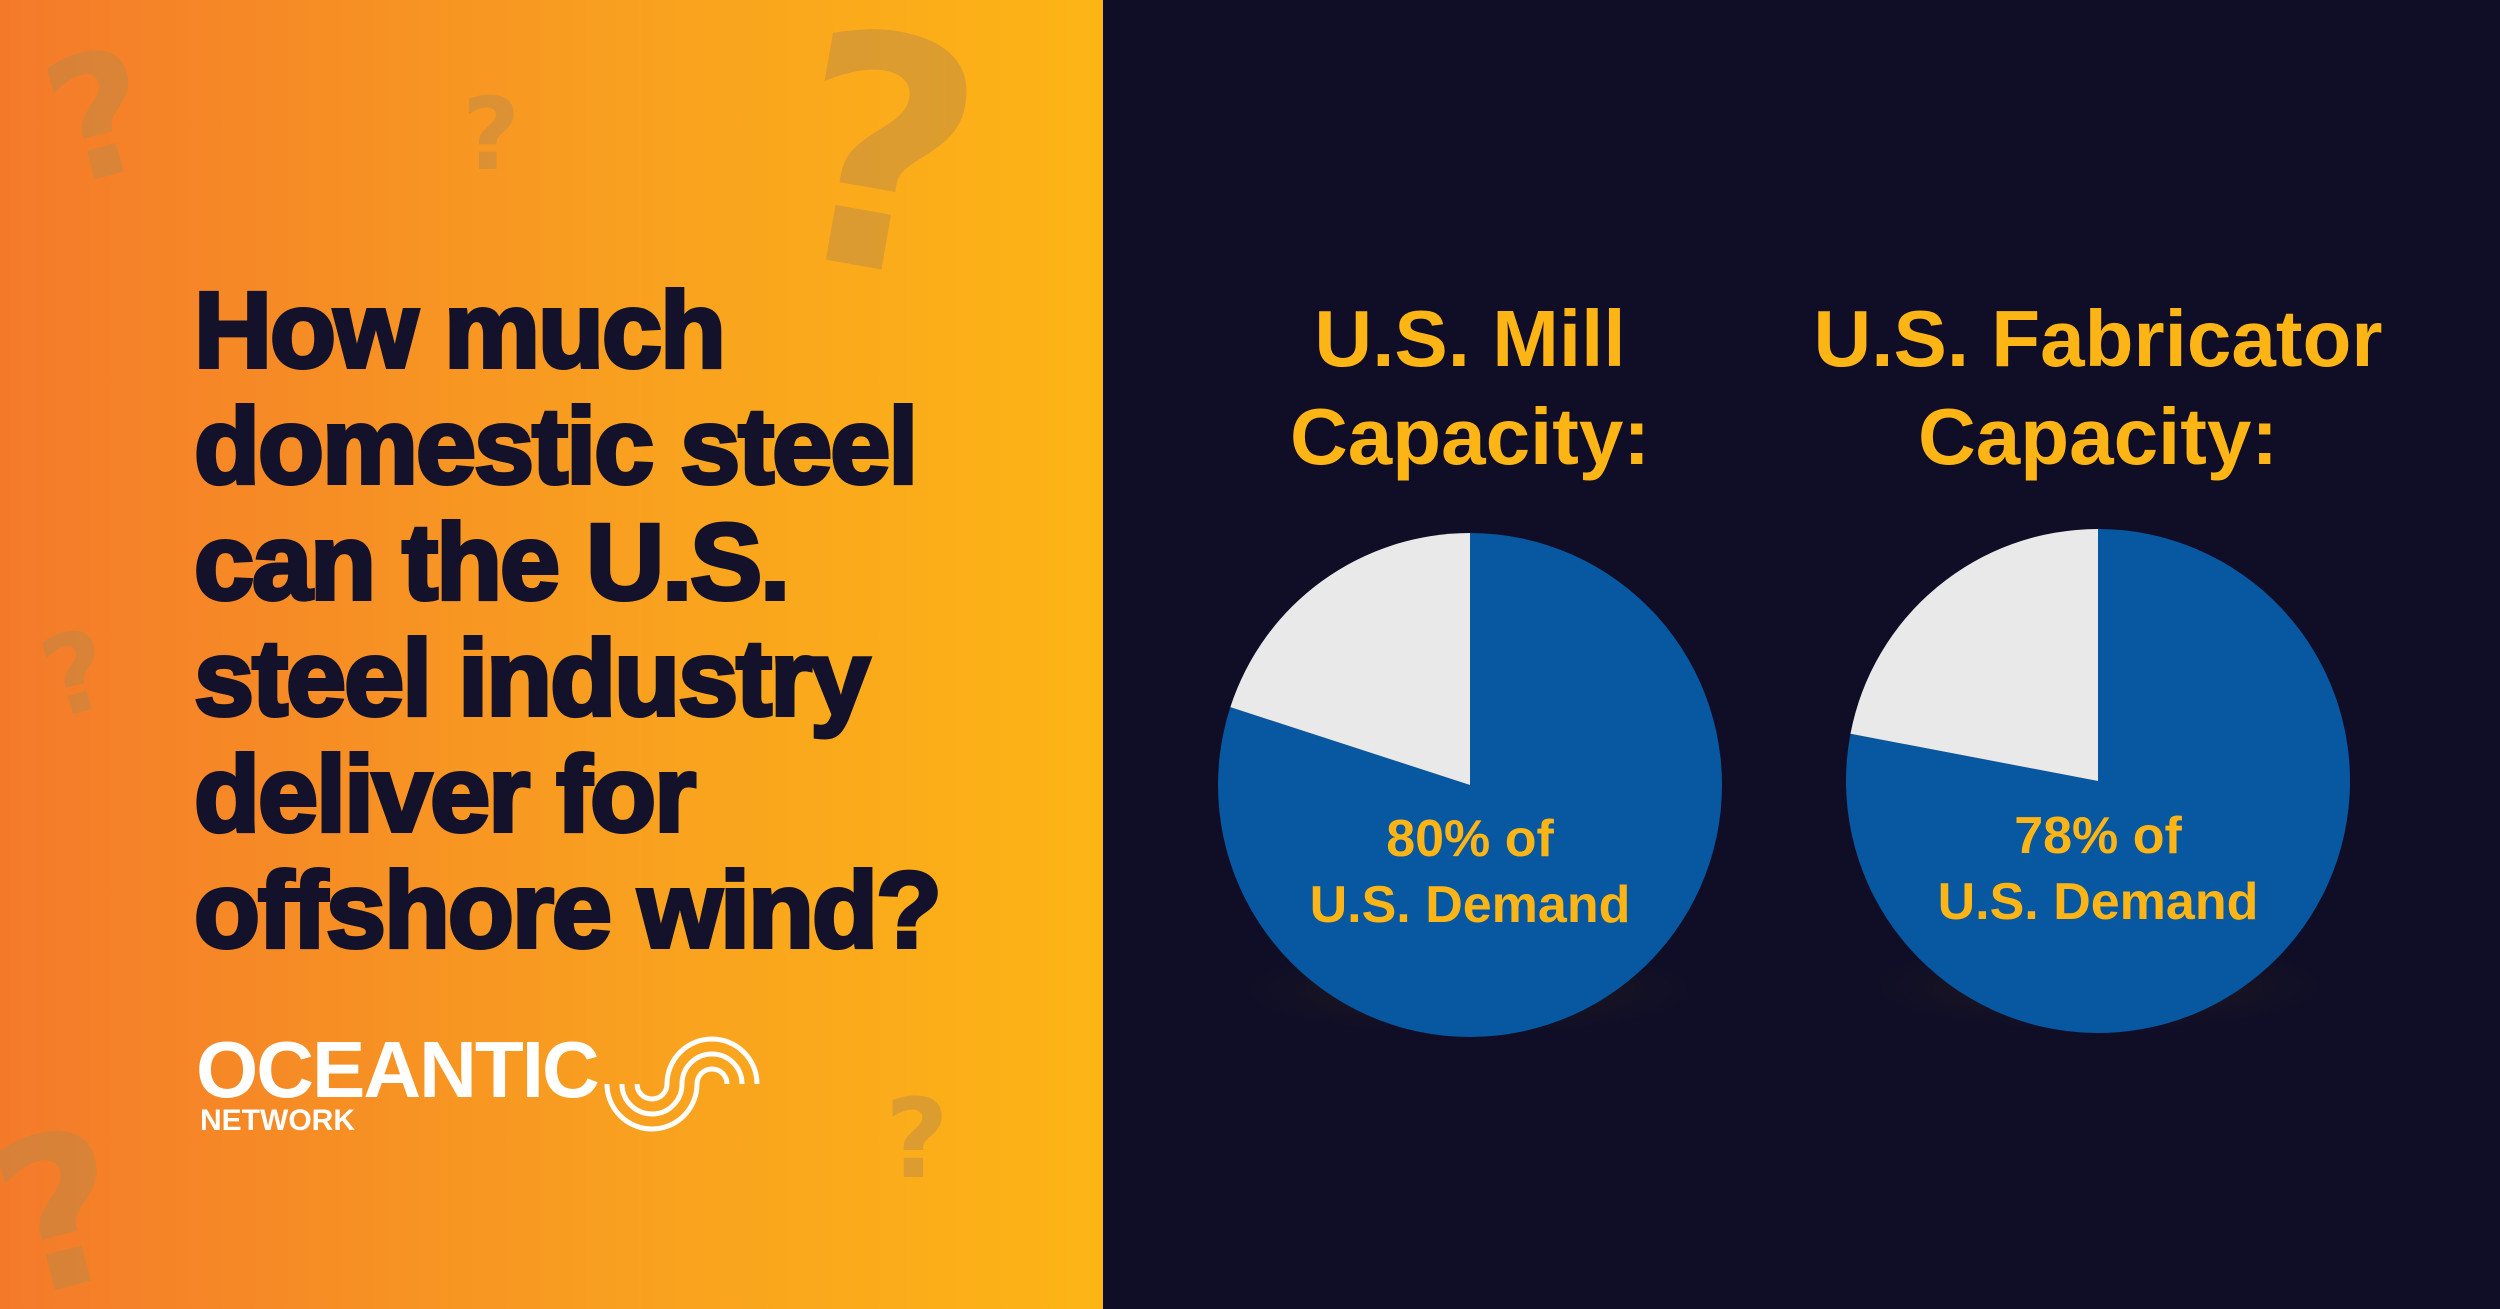 The width and height of the screenshot is (2500, 1309). What do you see at coordinates (1470, 839) in the screenshot?
I see `pie-label-line: 80% of` at bounding box center [1470, 839].